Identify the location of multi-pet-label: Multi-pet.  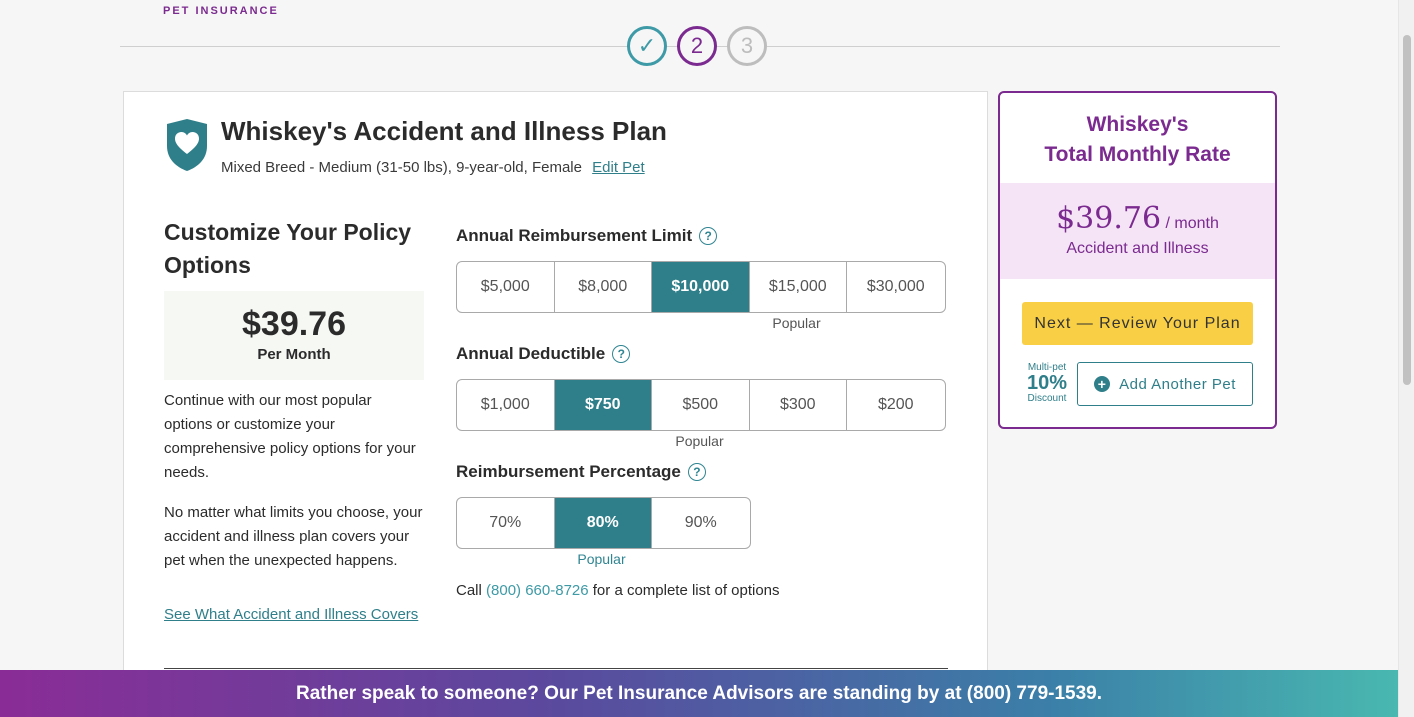
(1047, 367).